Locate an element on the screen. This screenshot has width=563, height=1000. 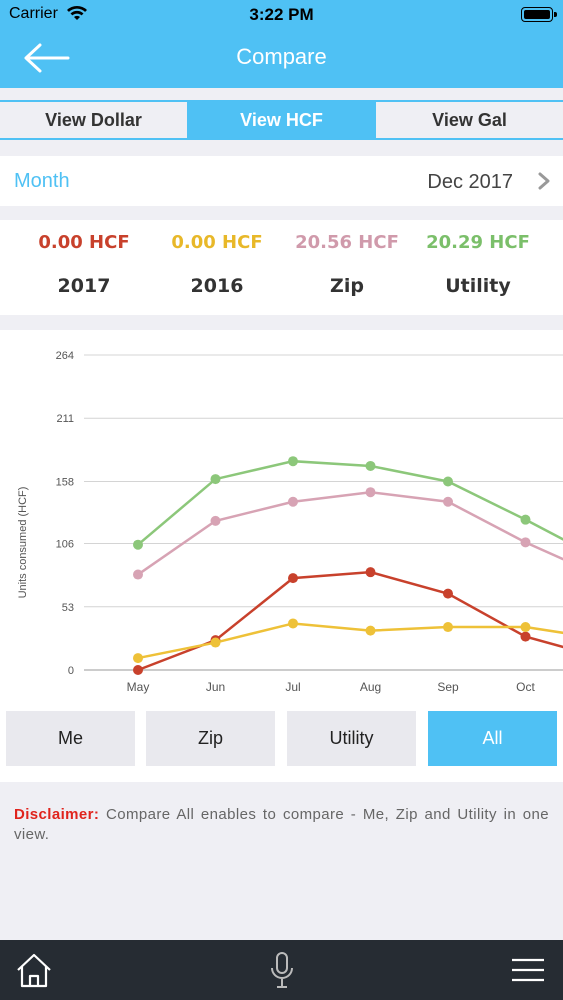
summary-amount: 20.56 HCF is located at coordinates (347, 242).